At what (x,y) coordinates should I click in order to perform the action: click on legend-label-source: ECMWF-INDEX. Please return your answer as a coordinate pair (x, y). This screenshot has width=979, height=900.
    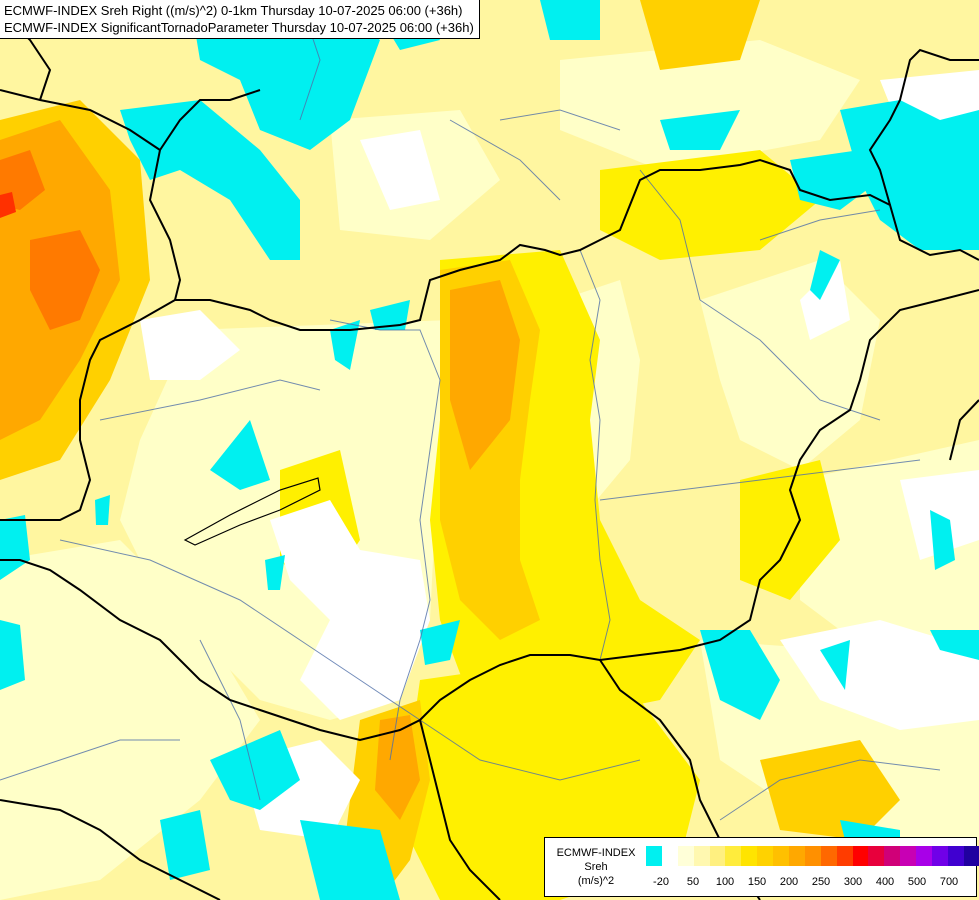
    Looking at the image, I should click on (596, 853).